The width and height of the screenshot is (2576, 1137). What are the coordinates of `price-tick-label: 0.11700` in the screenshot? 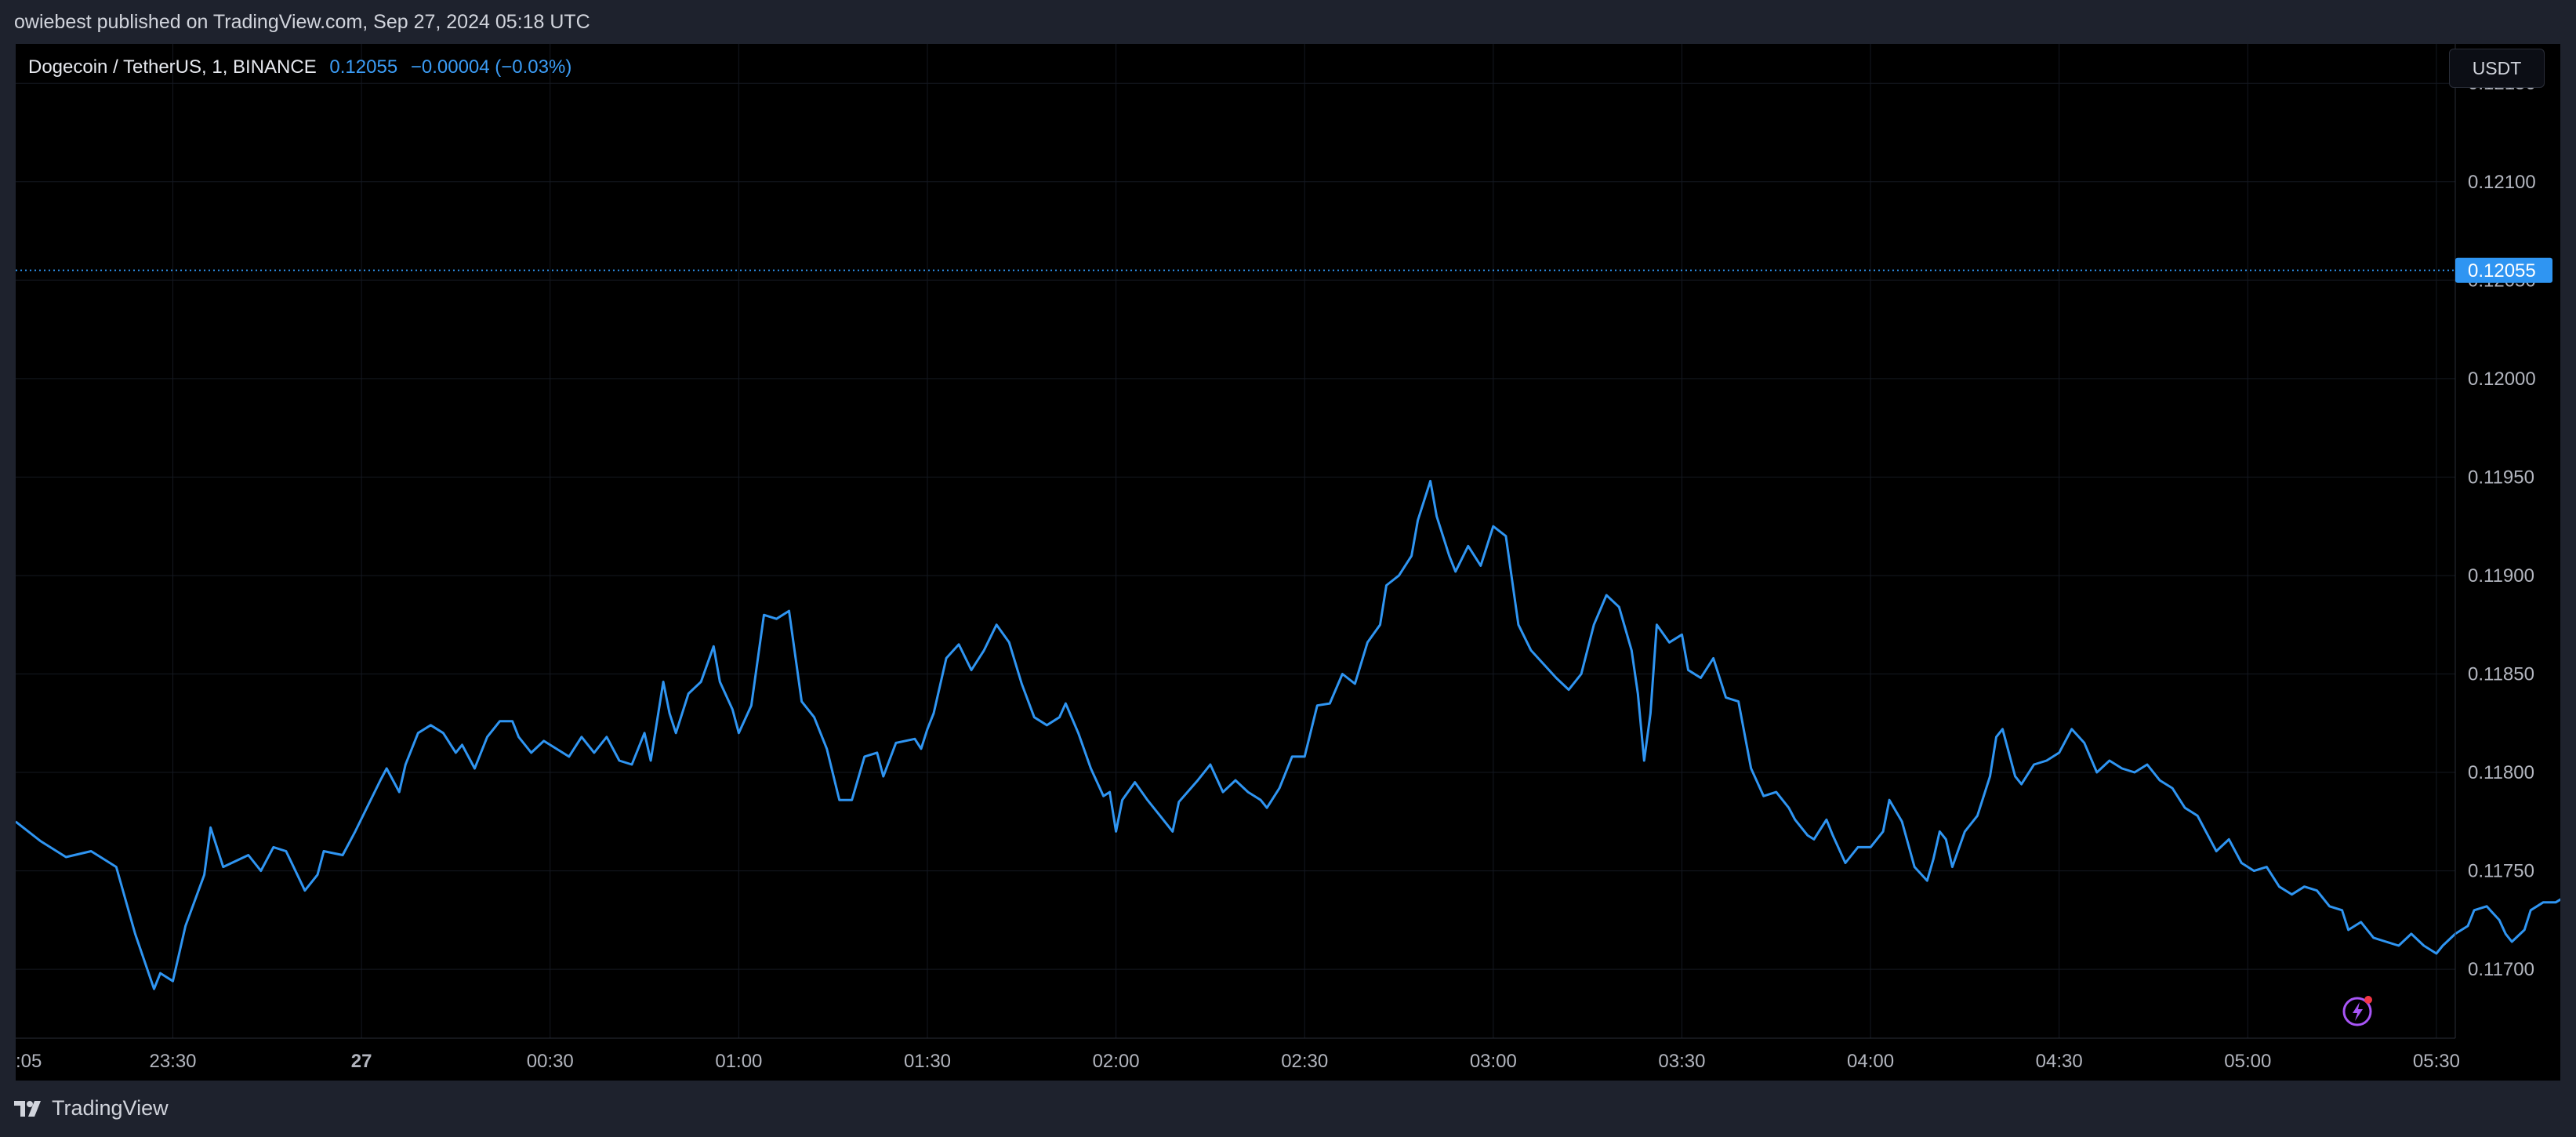 It's located at (2501, 969).